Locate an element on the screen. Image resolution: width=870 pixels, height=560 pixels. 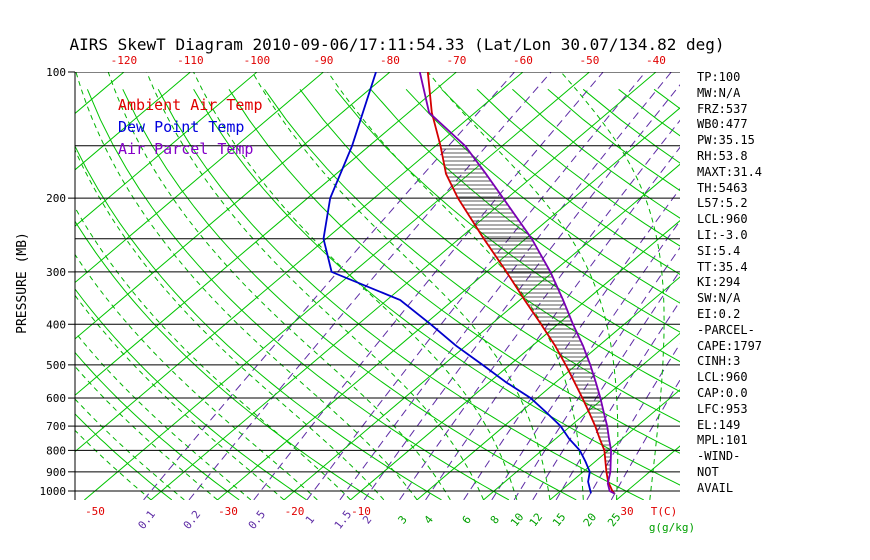
mixing-ratio-label: 8 is located at coordinates (495, 519).